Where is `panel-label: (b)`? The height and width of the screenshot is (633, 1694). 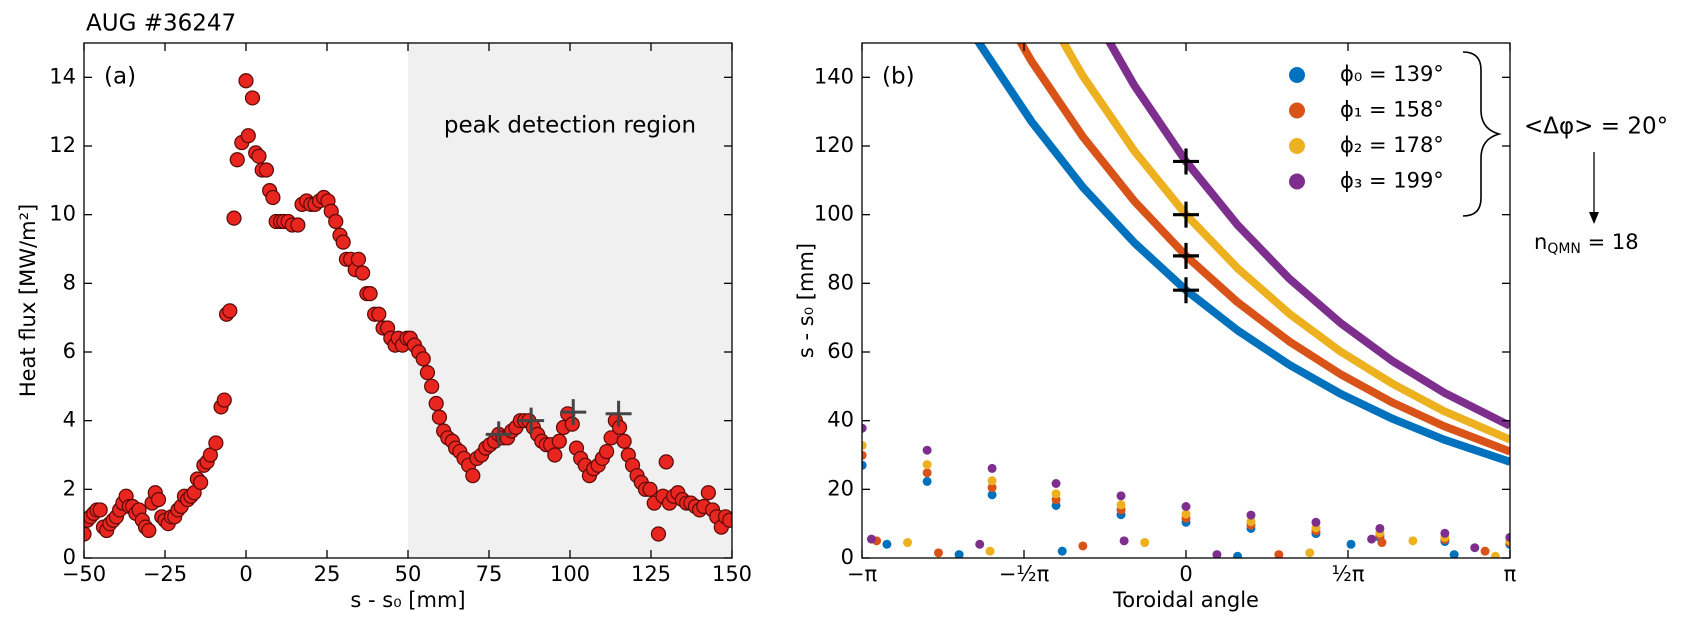
panel-label: (b) is located at coordinates (898, 77).